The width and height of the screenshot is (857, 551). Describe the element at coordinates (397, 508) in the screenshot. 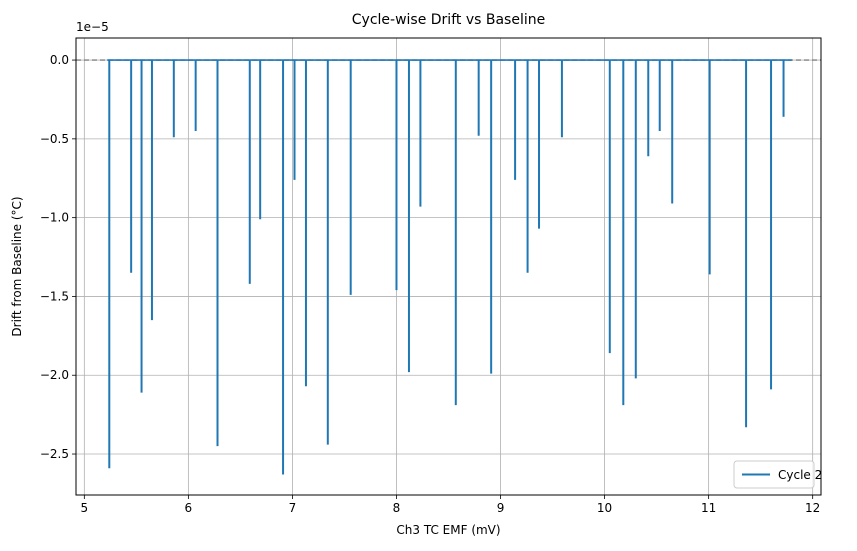

I see `x-tick-label: 8` at that location.